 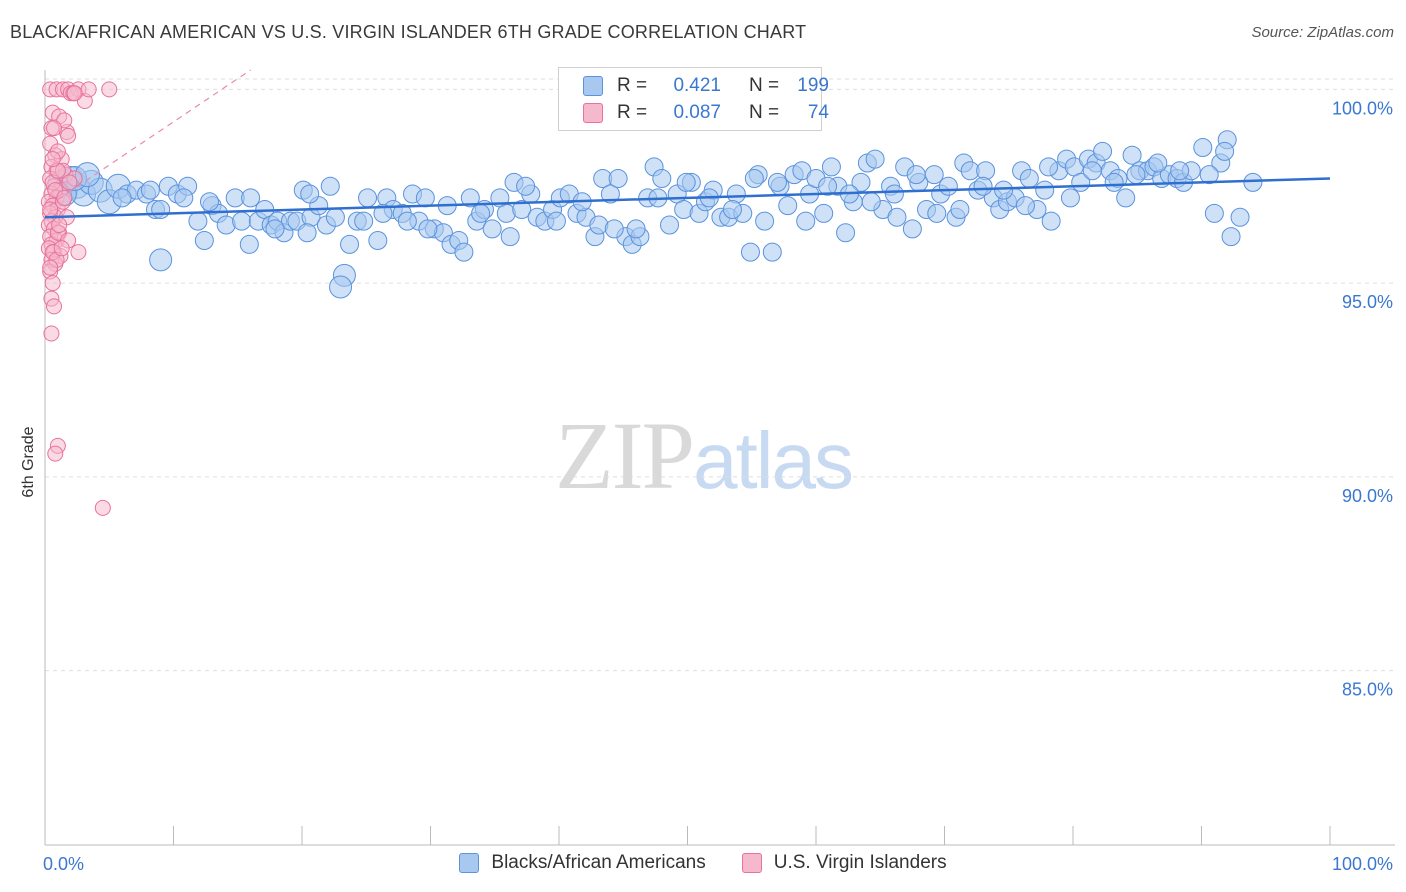 I want to click on r-label: R =, so click(x=632, y=112).